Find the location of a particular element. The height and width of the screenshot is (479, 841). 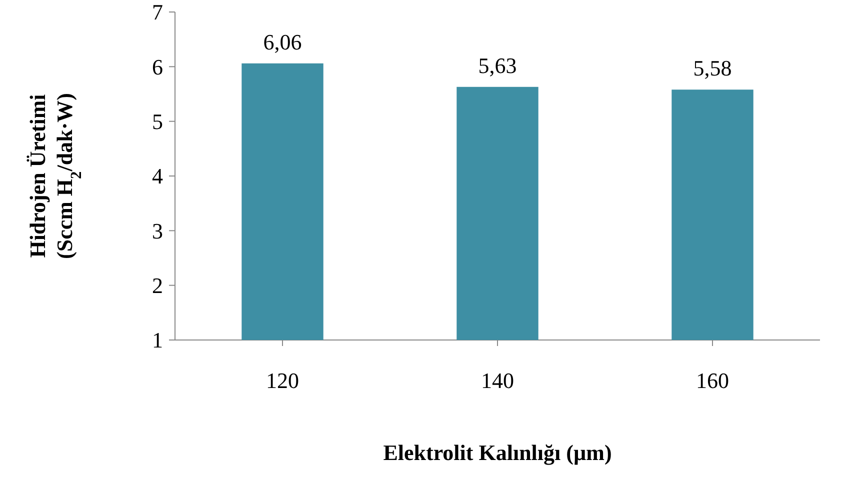

data-label: 5,63 is located at coordinates (497, 65).